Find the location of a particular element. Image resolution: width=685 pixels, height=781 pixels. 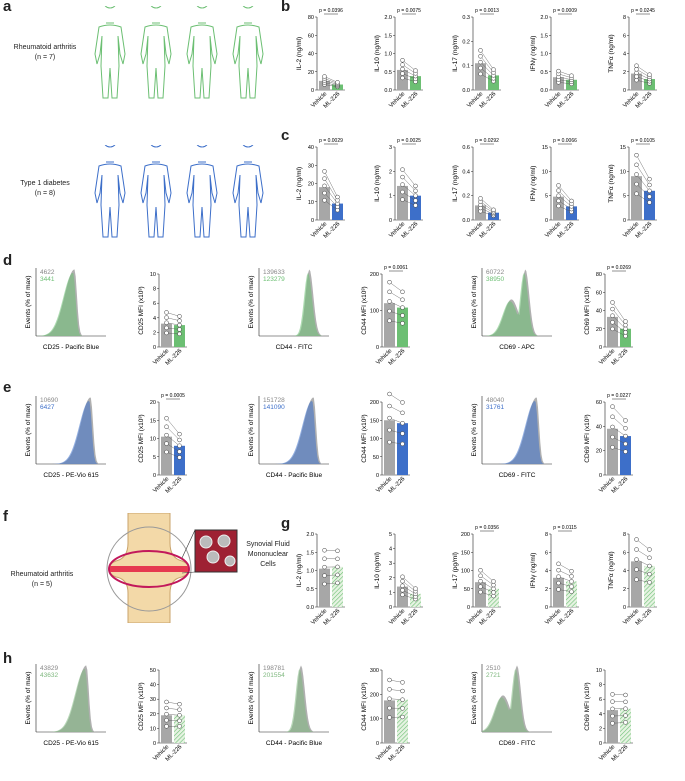

histogram-ml226 is located at coordinates (517, 700).